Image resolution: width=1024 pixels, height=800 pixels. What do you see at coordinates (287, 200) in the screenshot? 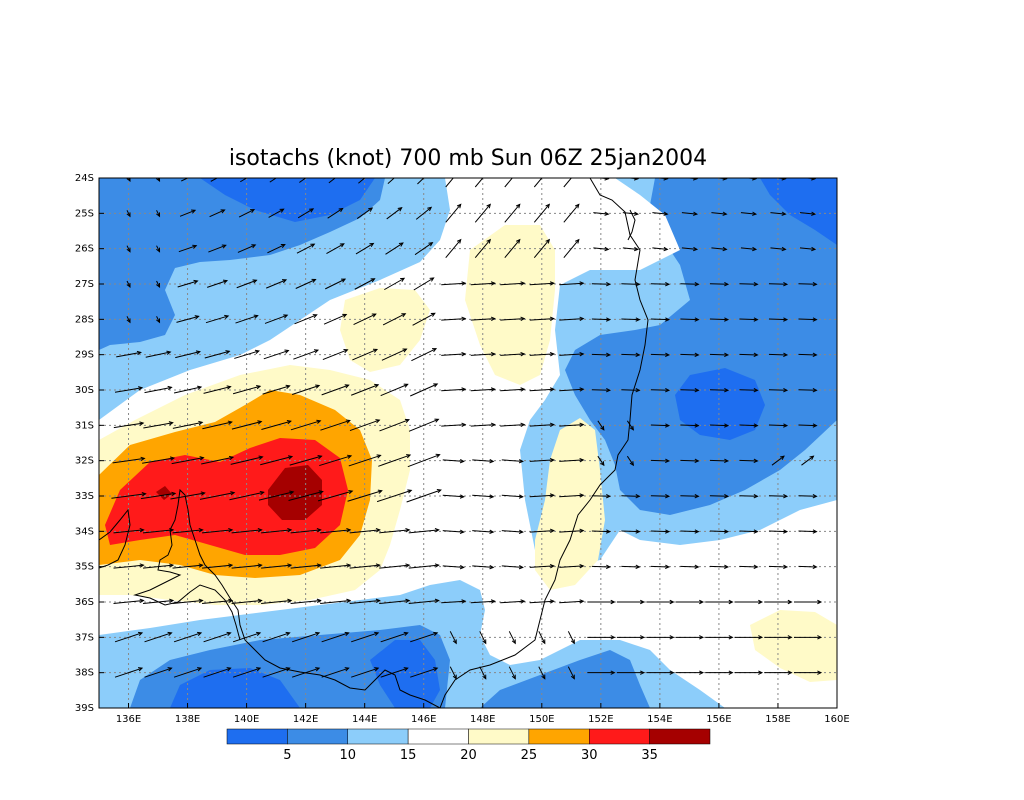
I see `isotach-region-lt5` at bounding box center [287, 200].